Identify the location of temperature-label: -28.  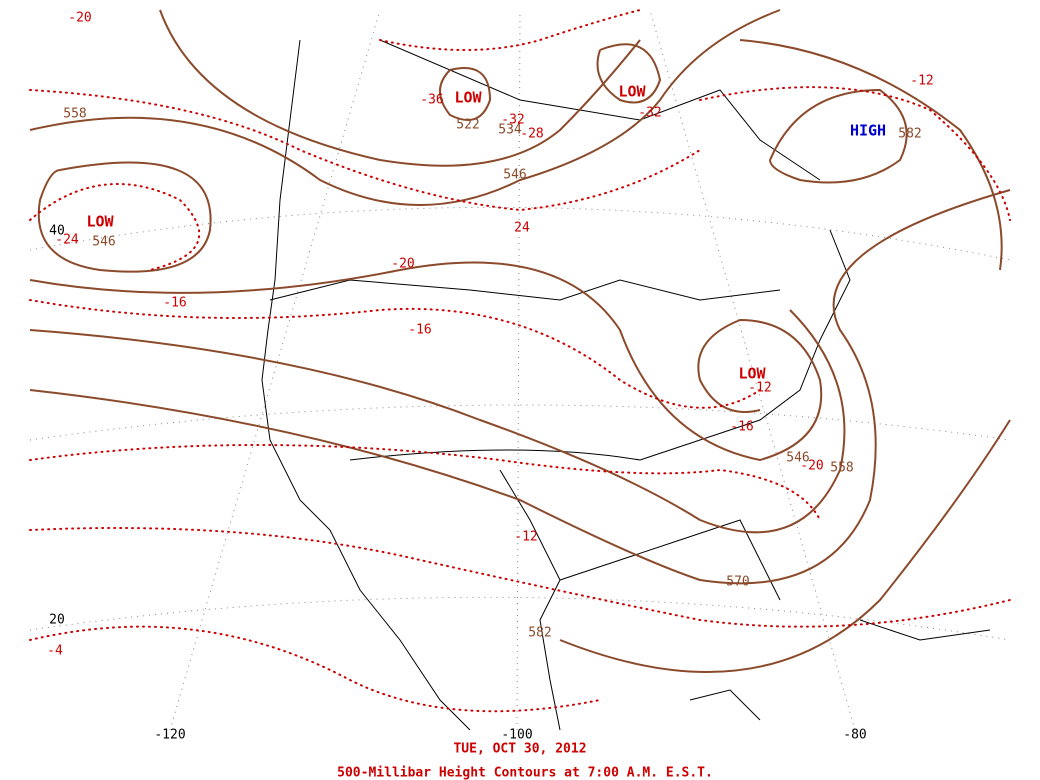
(531, 134).